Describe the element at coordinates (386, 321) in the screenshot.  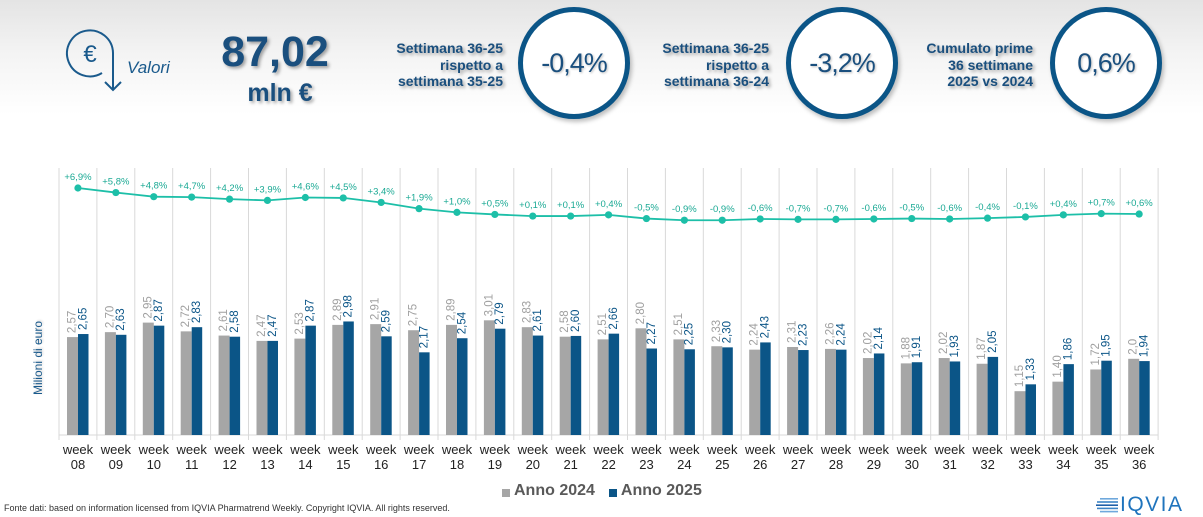
I see `bar-value-label-2025: 2,59` at that location.